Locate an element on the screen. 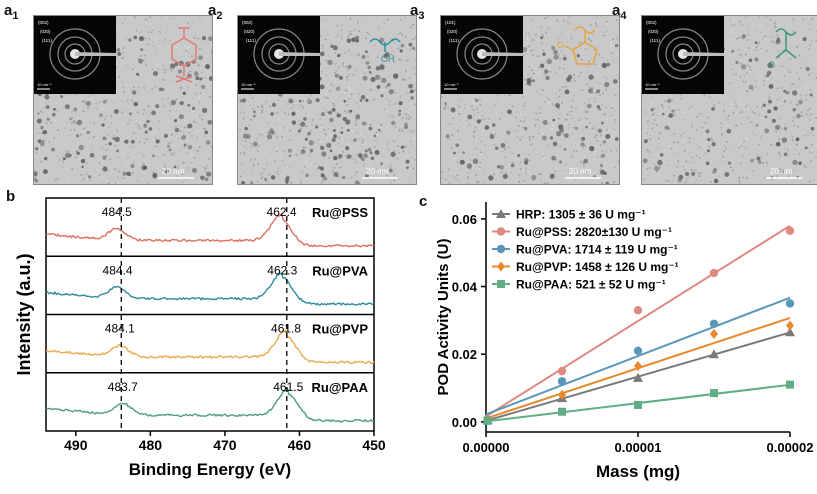  ring-index-label: (002) is located at coordinates (247, 22).